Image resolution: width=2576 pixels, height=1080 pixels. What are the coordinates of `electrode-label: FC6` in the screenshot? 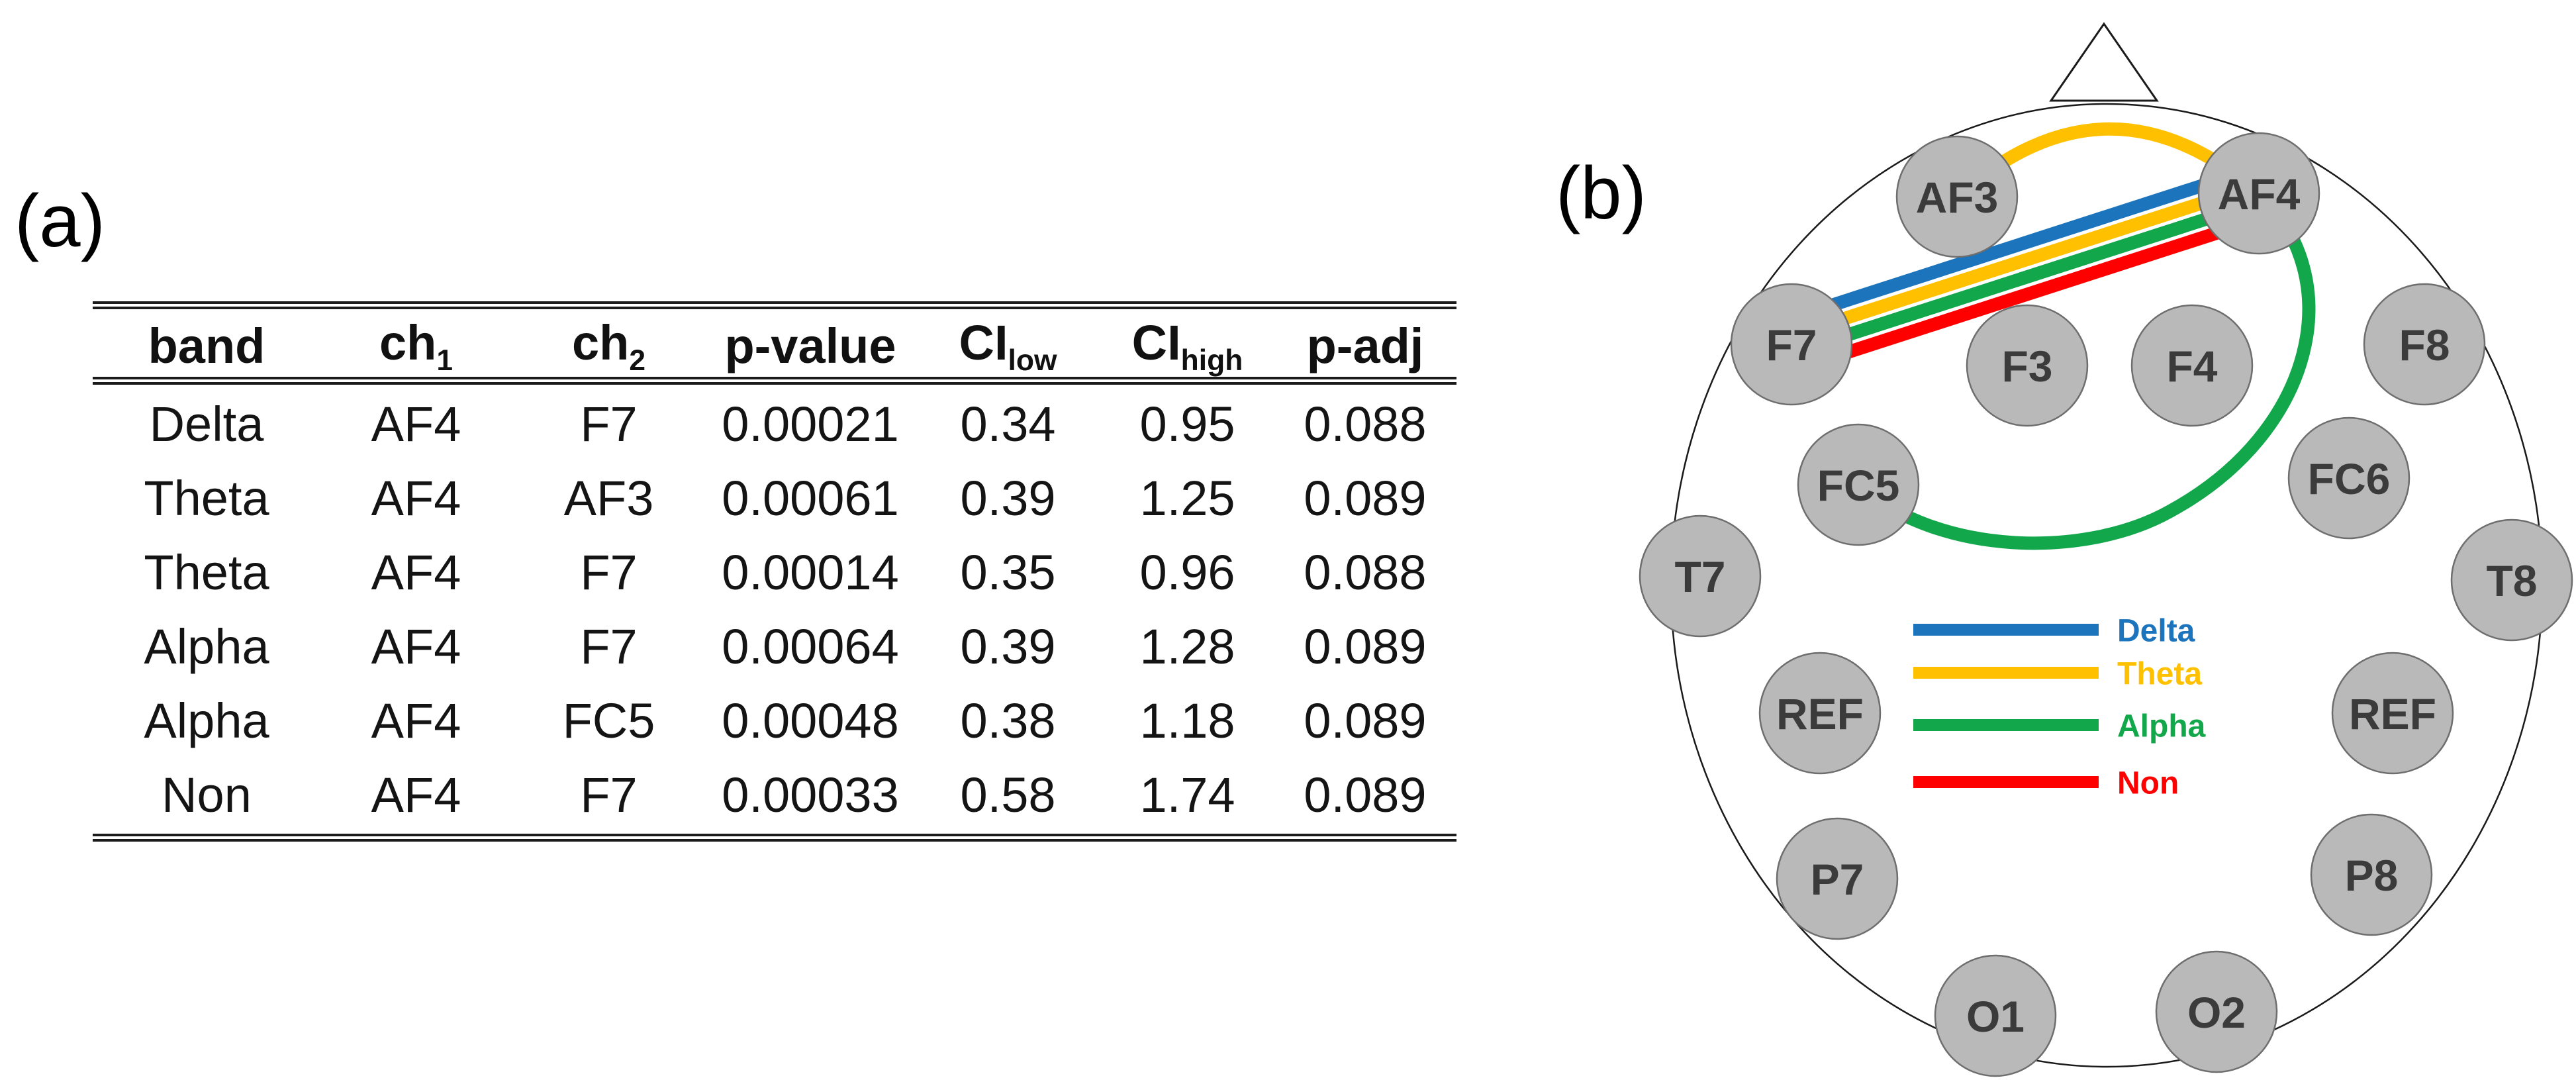 It's located at (2349, 478).